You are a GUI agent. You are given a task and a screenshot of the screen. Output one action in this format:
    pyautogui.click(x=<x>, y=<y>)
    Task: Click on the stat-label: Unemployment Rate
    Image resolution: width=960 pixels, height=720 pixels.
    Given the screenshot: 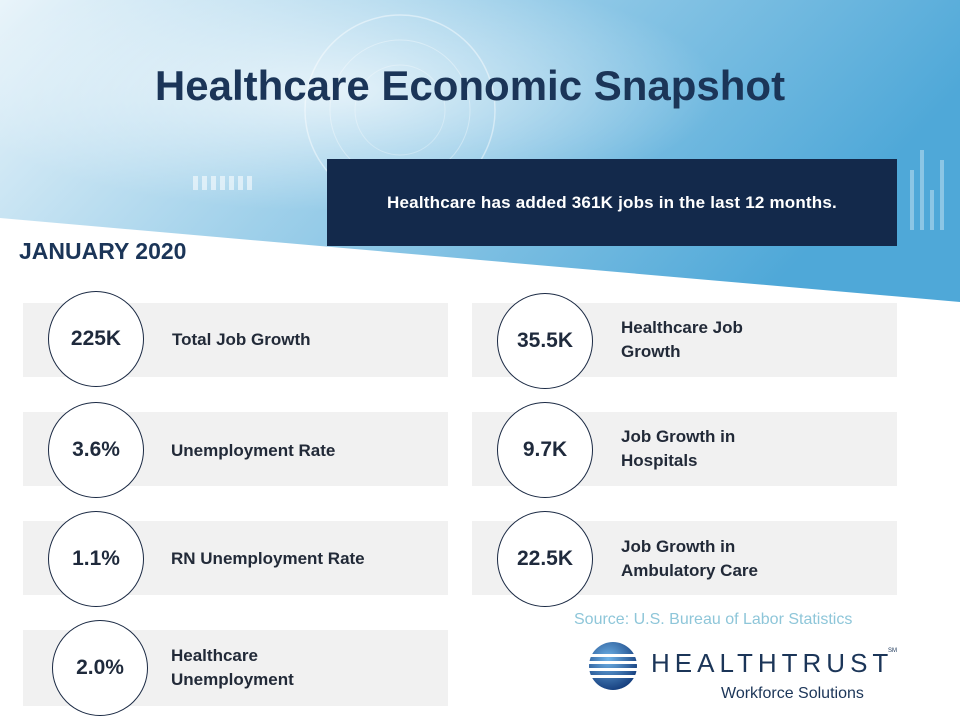 What is the action you would take?
    pyautogui.click(x=253, y=450)
    